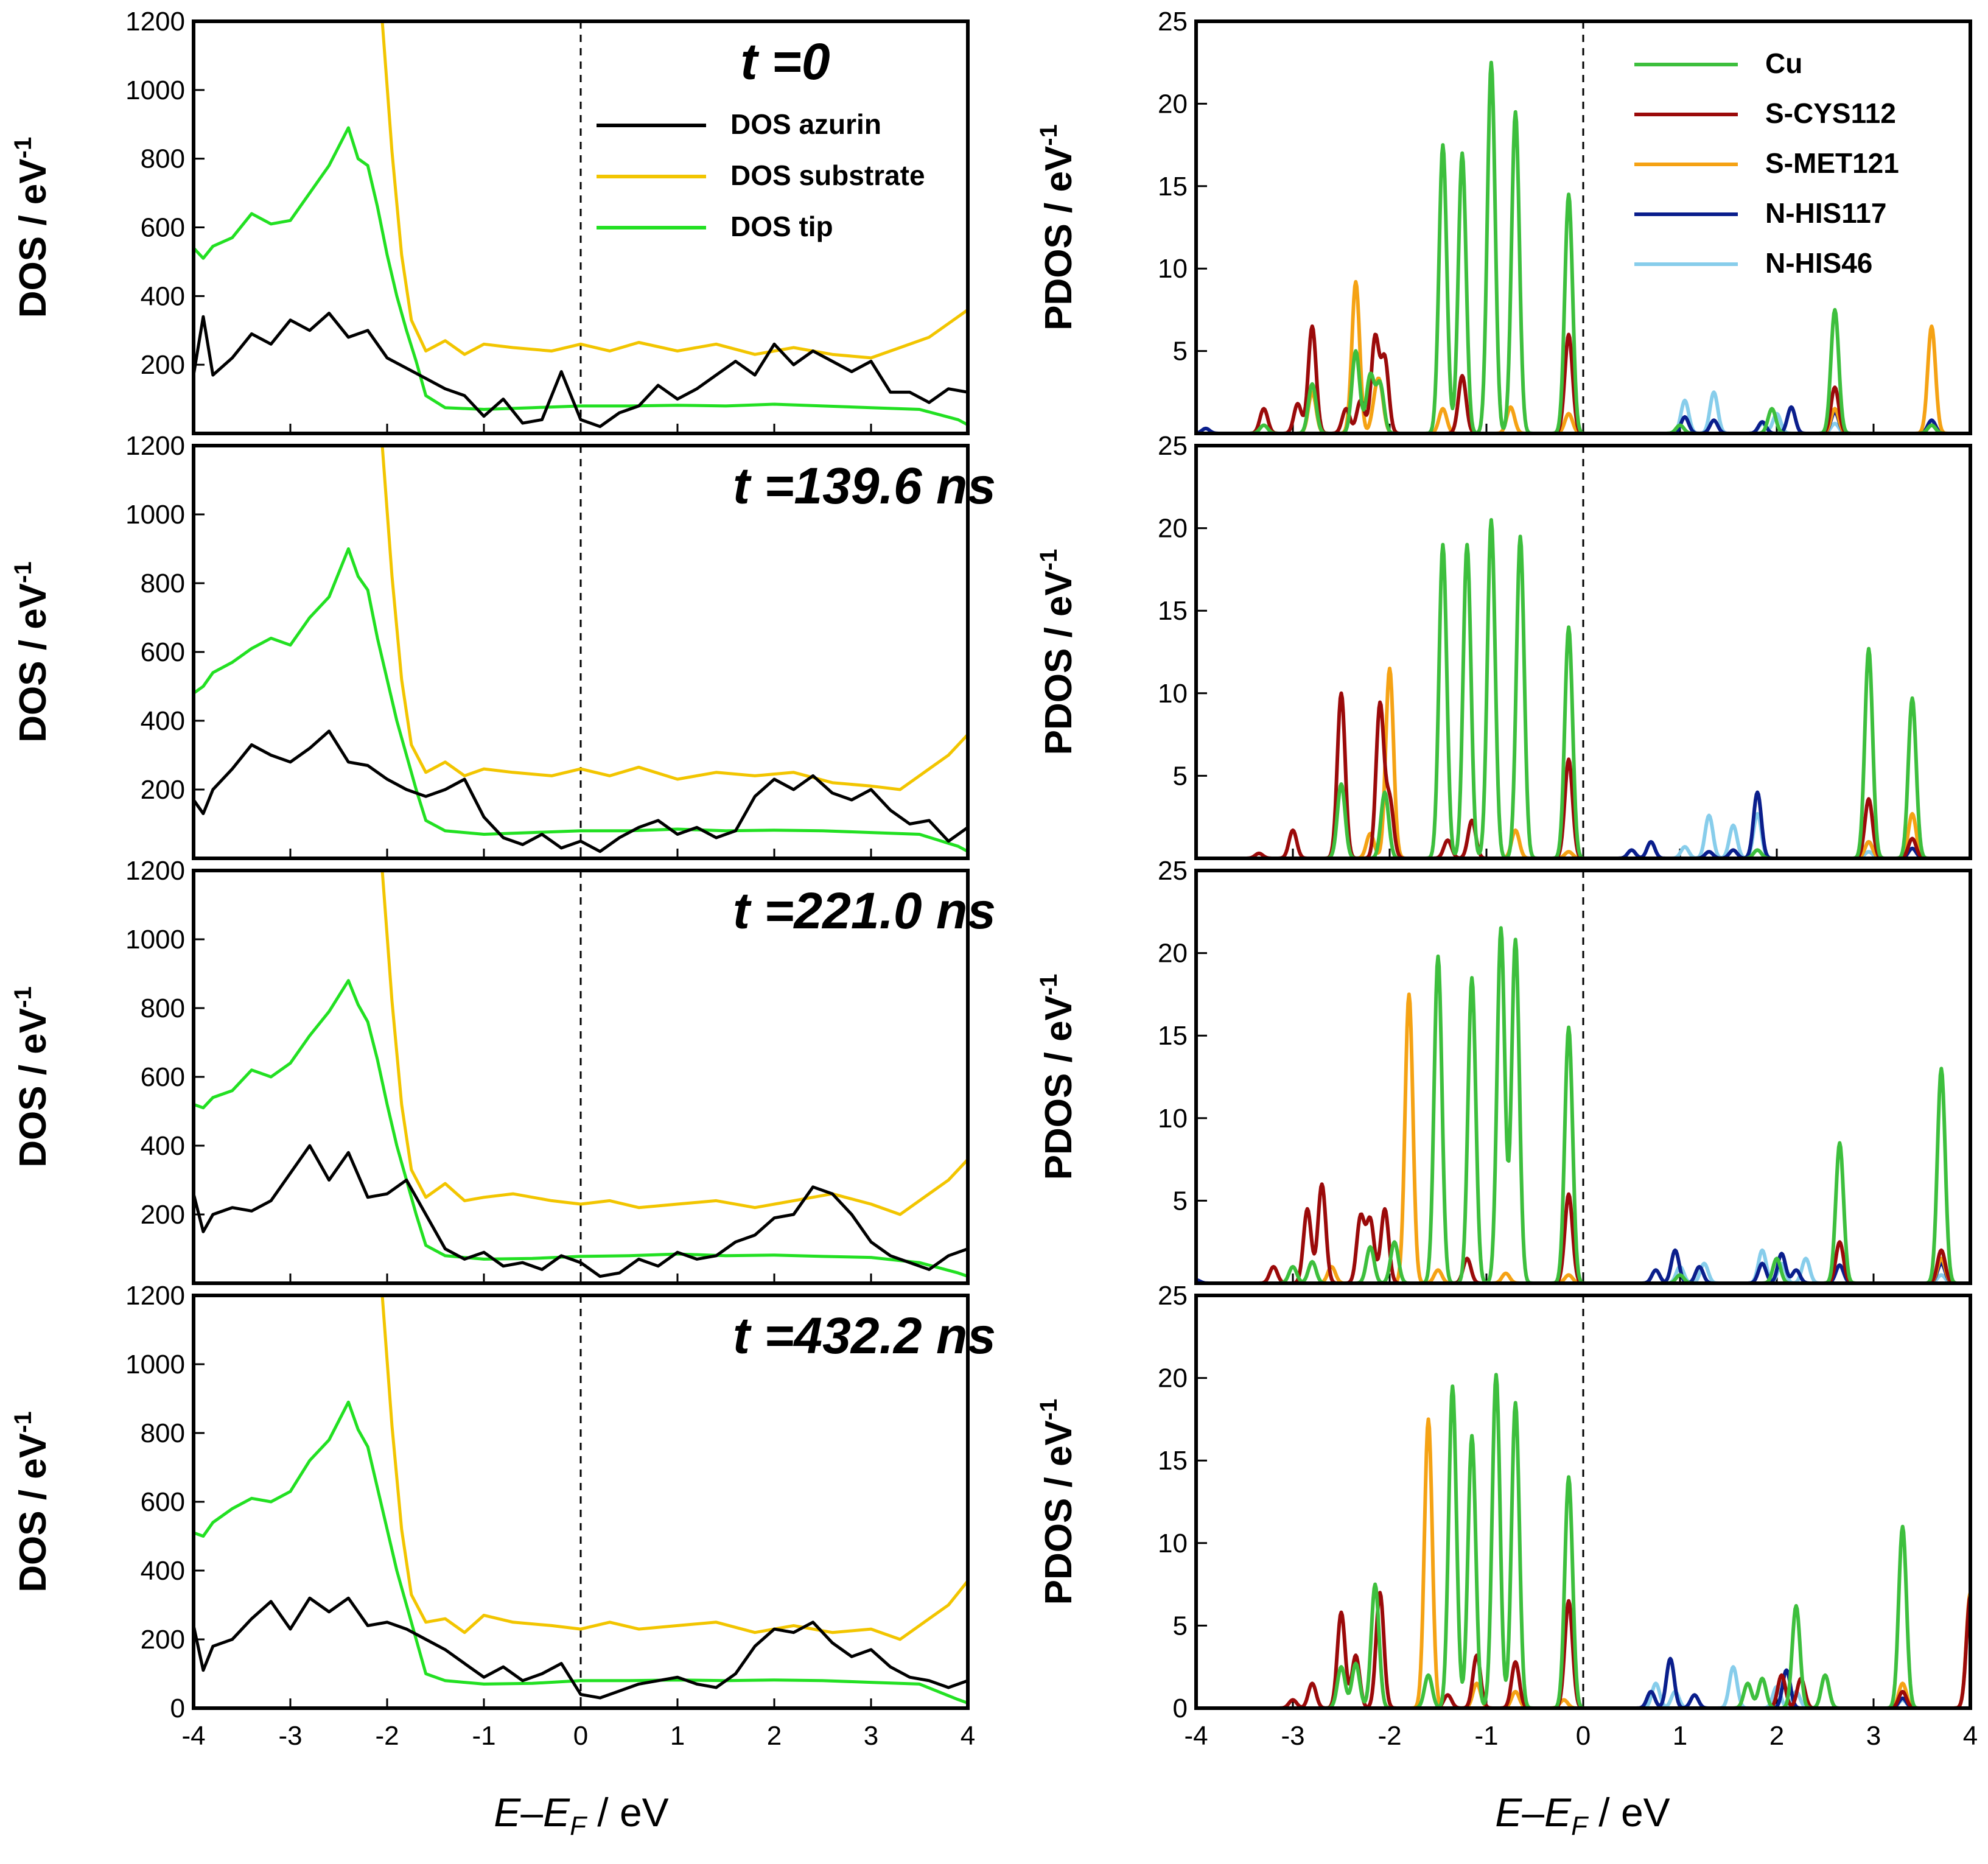  Describe the element at coordinates (864, 485) in the screenshot. I see `time-label: t =139.6 ns` at that location.